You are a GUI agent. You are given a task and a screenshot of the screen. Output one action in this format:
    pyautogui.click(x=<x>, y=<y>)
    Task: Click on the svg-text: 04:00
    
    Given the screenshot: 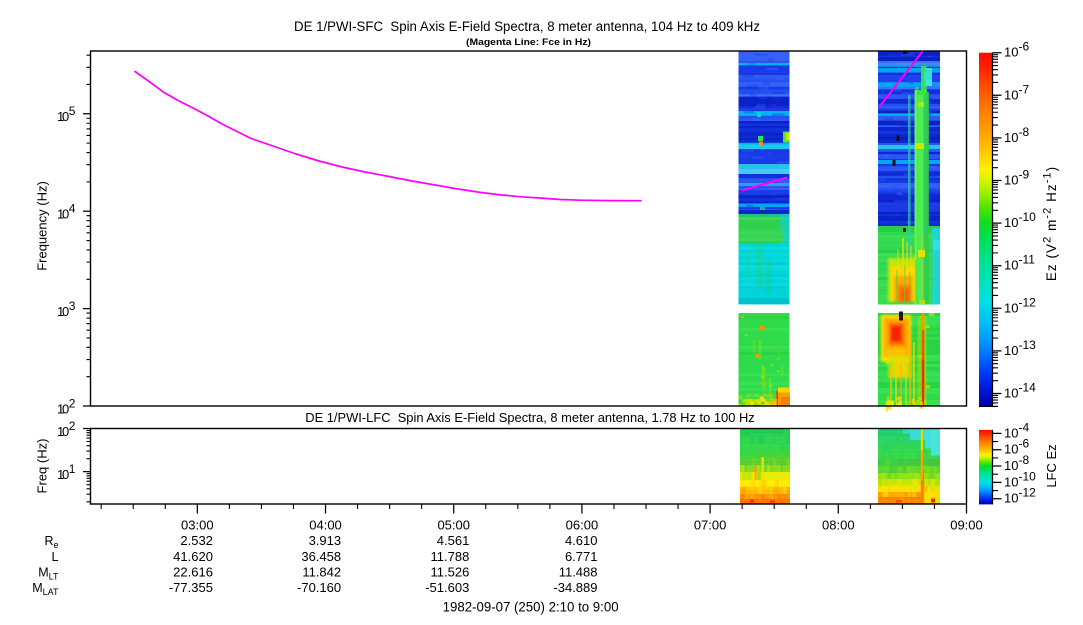 What is the action you would take?
    pyautogui.click(x=325, y=525)
    